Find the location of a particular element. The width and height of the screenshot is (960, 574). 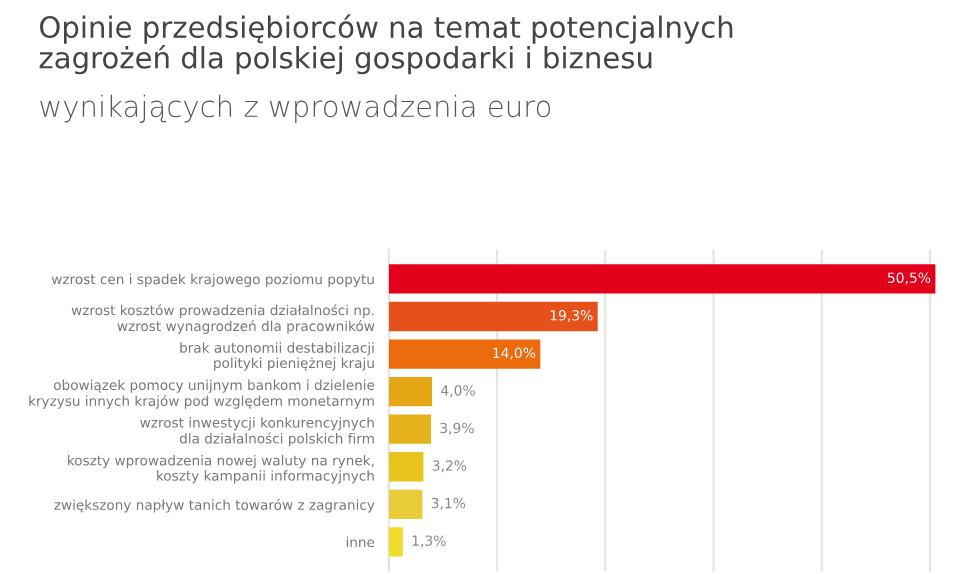

chart-title: Opinie przedsiębiorców na temat potencjalnych zagrożeń dla polskiej gospodarki i biznesu is located at coordinates (386, 44).